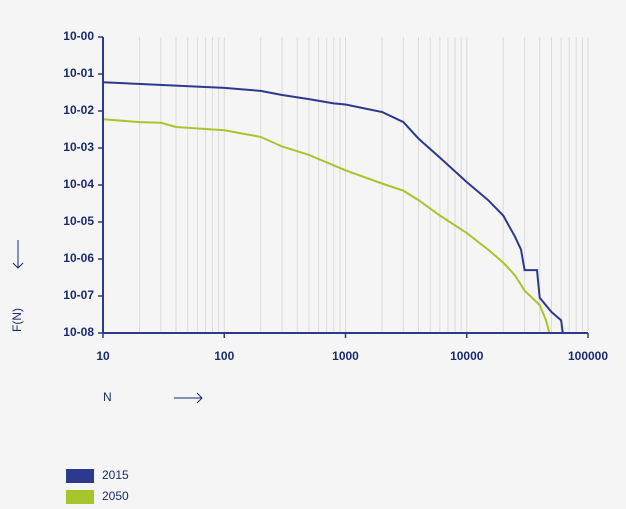  What do you see at coordinates (78, 332) in the screenshot?
I see `y-tick-label: 10-08` at bounding box center [78, 332].